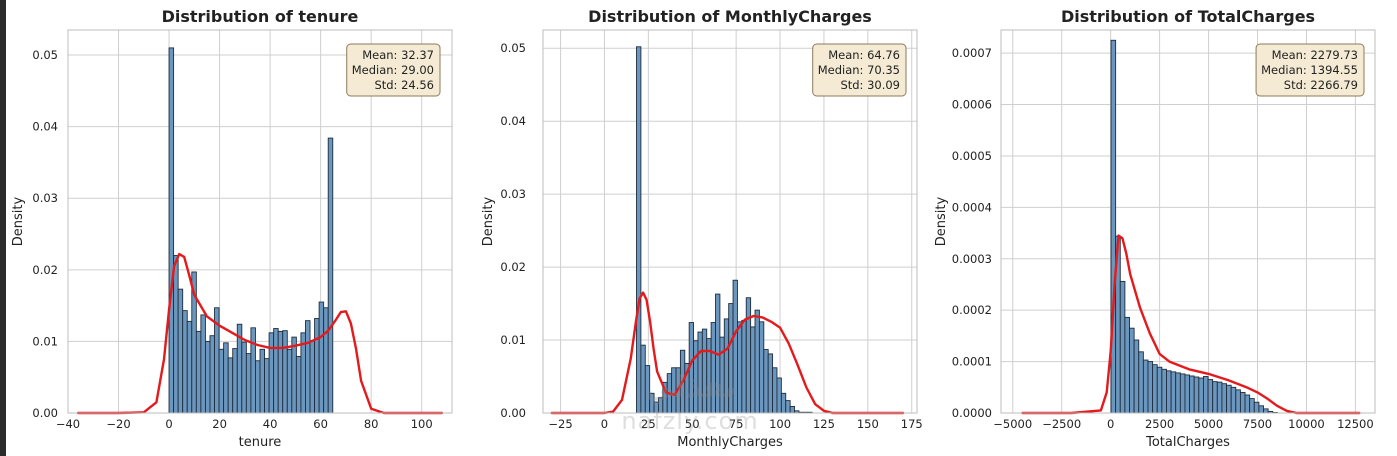 The image size is (1397, 456). Describe the element at coordinates (260, 16) in the screenshot. I see `chart-title: Distribution of tenure` at that location.